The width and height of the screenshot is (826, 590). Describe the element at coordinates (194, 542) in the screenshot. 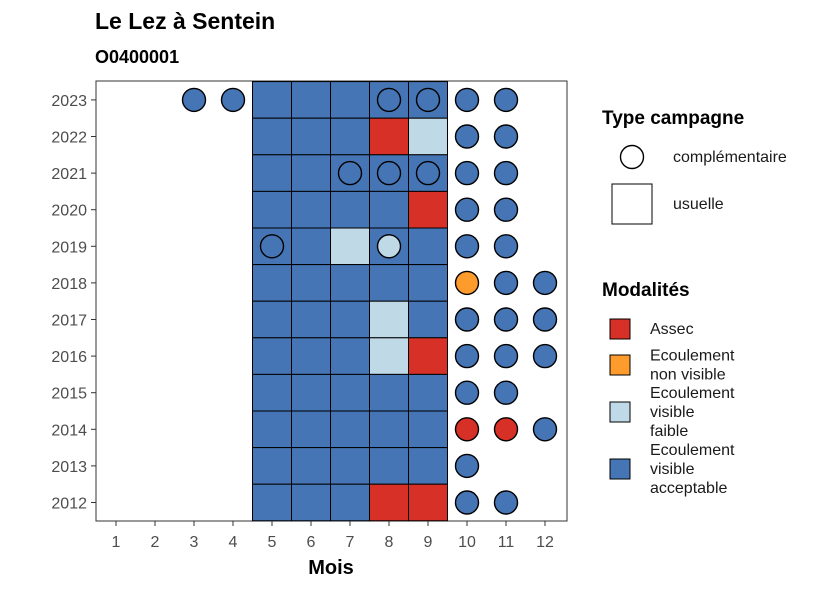

I see `x-tick-label: 3` at that location.